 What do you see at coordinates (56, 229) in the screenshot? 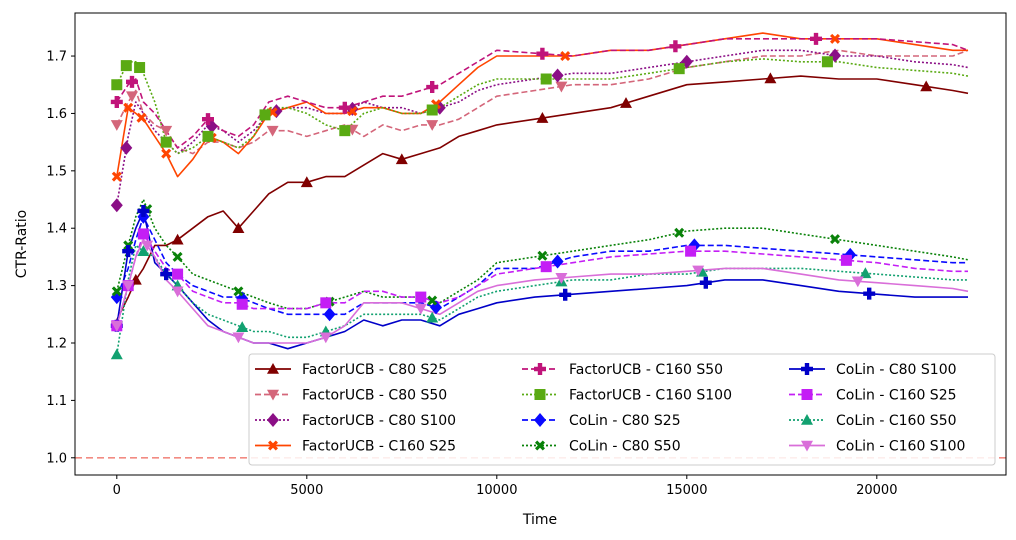
I see `y-tick-label-5: 1.4` at bounding box center [56, 229].